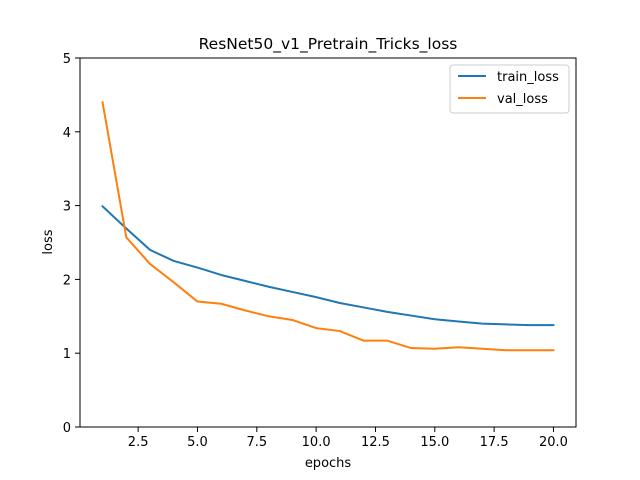 This screenshot has height=480, width=640. What do you see at coordinates (67, 280) in the screenshot?
I see `y-tick-label: 2` at bounding box center [67, 280].